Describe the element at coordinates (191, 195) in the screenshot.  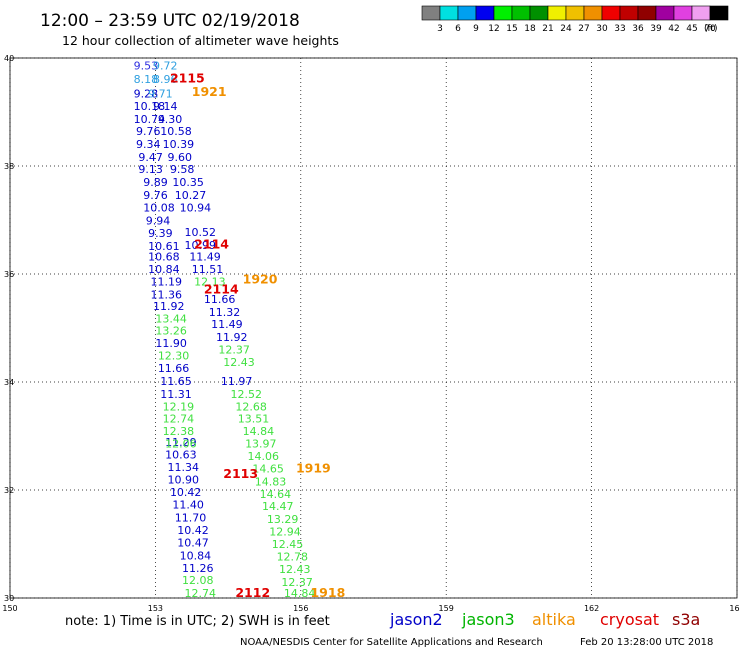
I see `jason2-label: 10.27` at that location.